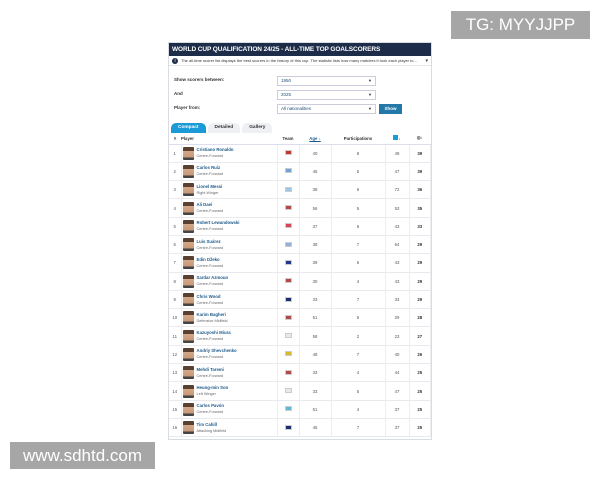  What do you see at coordinates (175, 428) in the screenshot?
I see `rank: 16` at bounding box center [175, 428].